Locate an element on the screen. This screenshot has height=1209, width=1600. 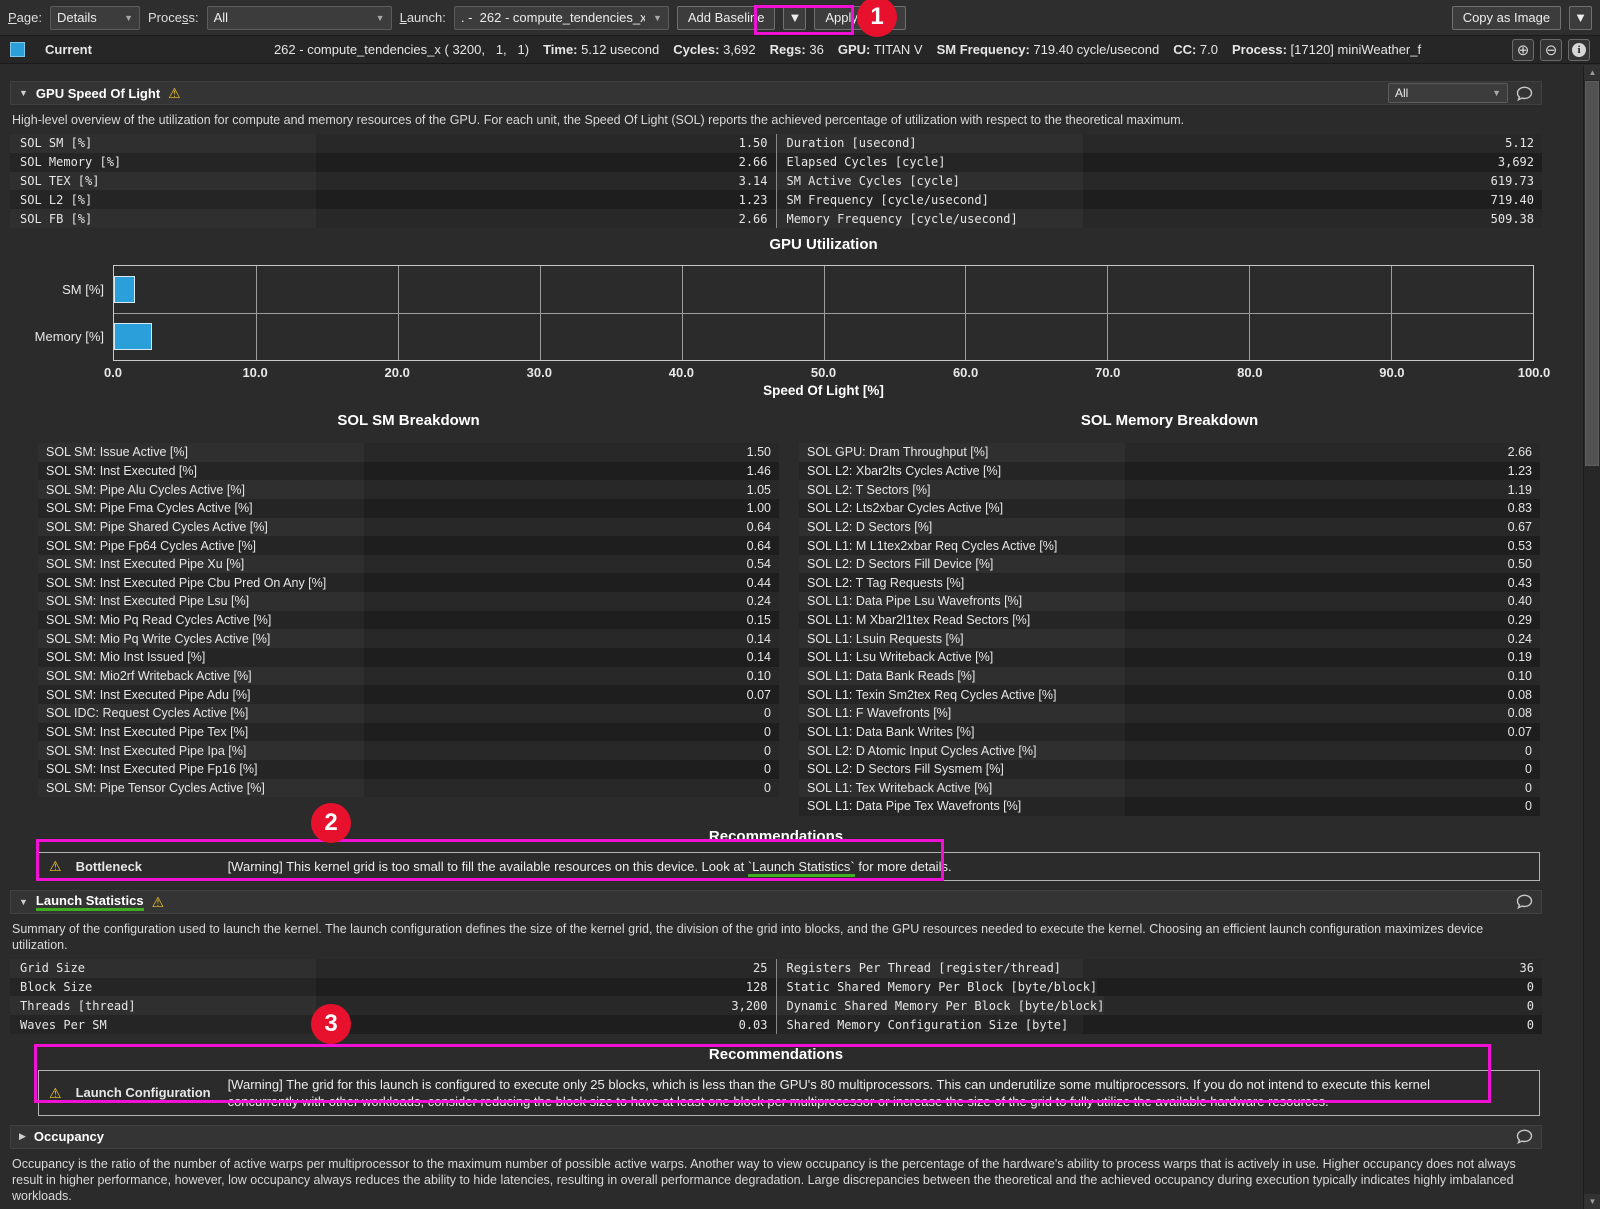
x-tick-label: 70.0 is located at coordinates (1108, 372).